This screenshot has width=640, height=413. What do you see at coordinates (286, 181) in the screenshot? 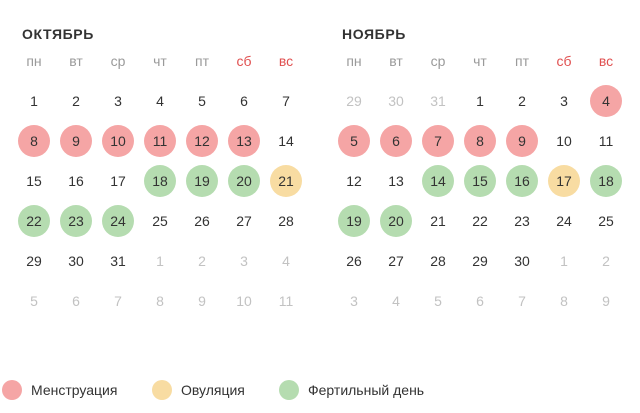
I see `ovulation-day: 21` at bounding box center [286, 181].